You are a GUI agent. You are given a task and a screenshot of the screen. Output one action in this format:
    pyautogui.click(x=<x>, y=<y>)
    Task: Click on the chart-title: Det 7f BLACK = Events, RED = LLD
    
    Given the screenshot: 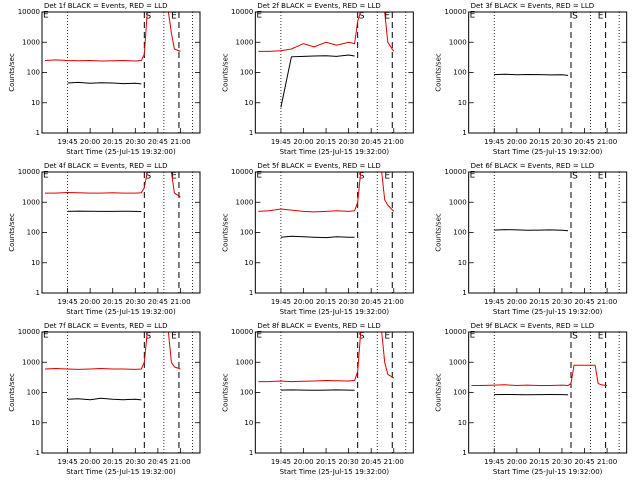 What is the action you would take?
    pyautogui.click(x=105, y=326)
    